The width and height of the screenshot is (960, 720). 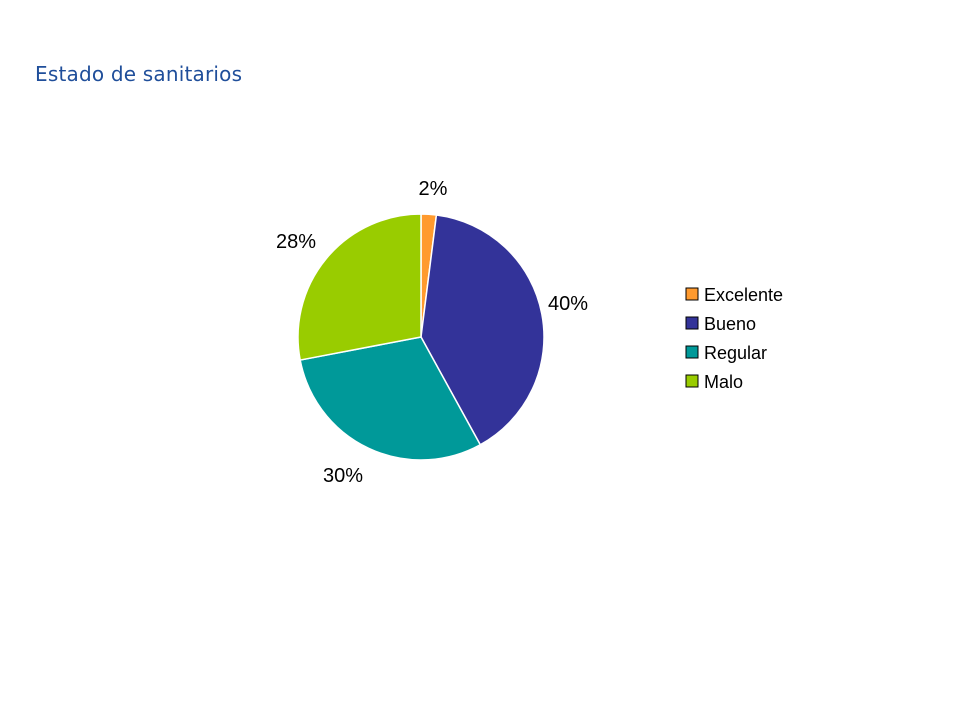 I want to click on pie-label-regular: 30%, so click(x=343, y=476).